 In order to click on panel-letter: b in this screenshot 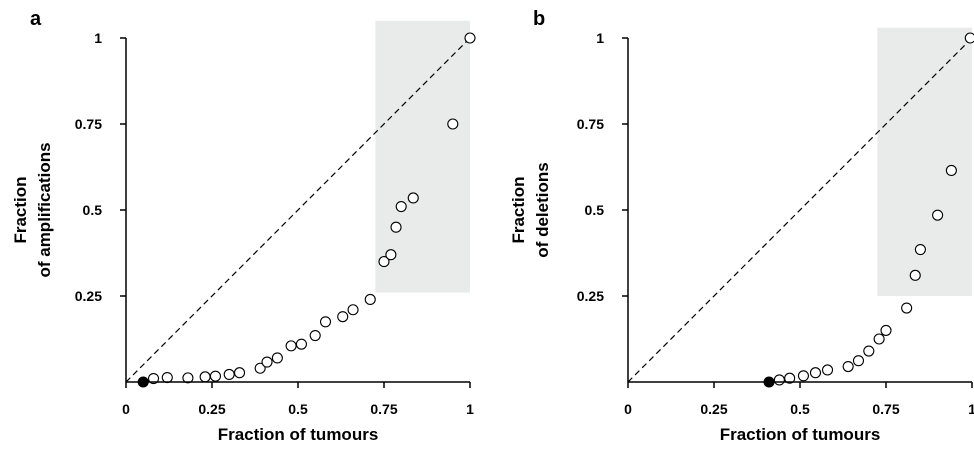, I will do `click(539, 19)`.